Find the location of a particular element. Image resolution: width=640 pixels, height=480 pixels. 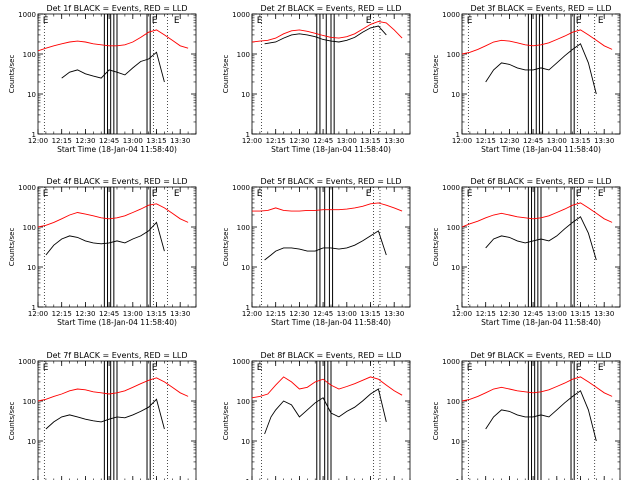

chart-title: Det 7f BLACK = Events, RED = LLD is located at coordinates (116, 355).